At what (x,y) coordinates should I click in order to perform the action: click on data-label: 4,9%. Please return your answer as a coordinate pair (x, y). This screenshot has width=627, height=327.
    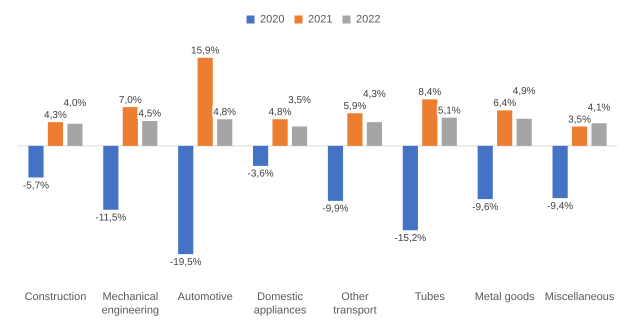
    Looking at the image, I should click on (524, 92).